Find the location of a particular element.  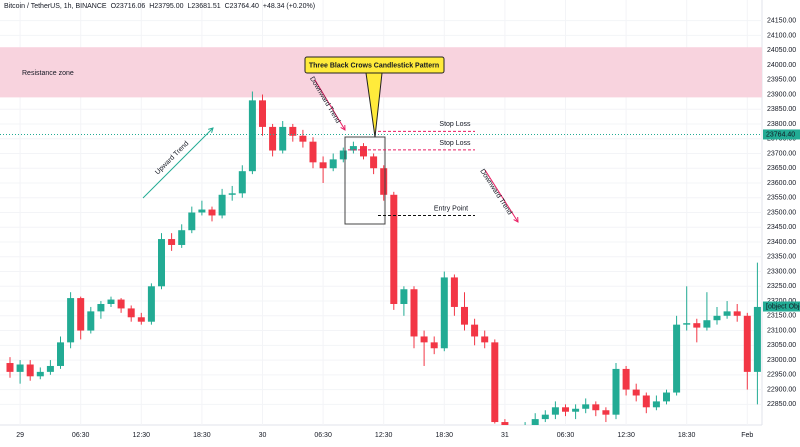

y-tick-label: 23100.00 is located at coordinates (781, 330).